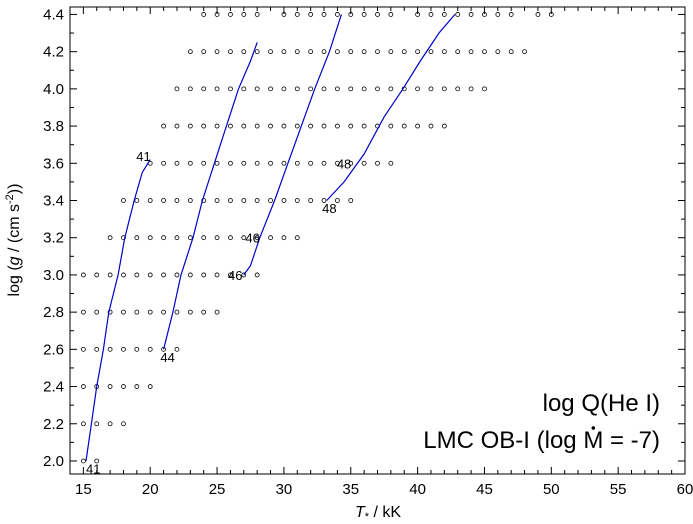 The image size is (693, 524). Describe the element at coordinates (378, 513) in the screenshot. I see `x-axis-label: T* / kK` at that location.